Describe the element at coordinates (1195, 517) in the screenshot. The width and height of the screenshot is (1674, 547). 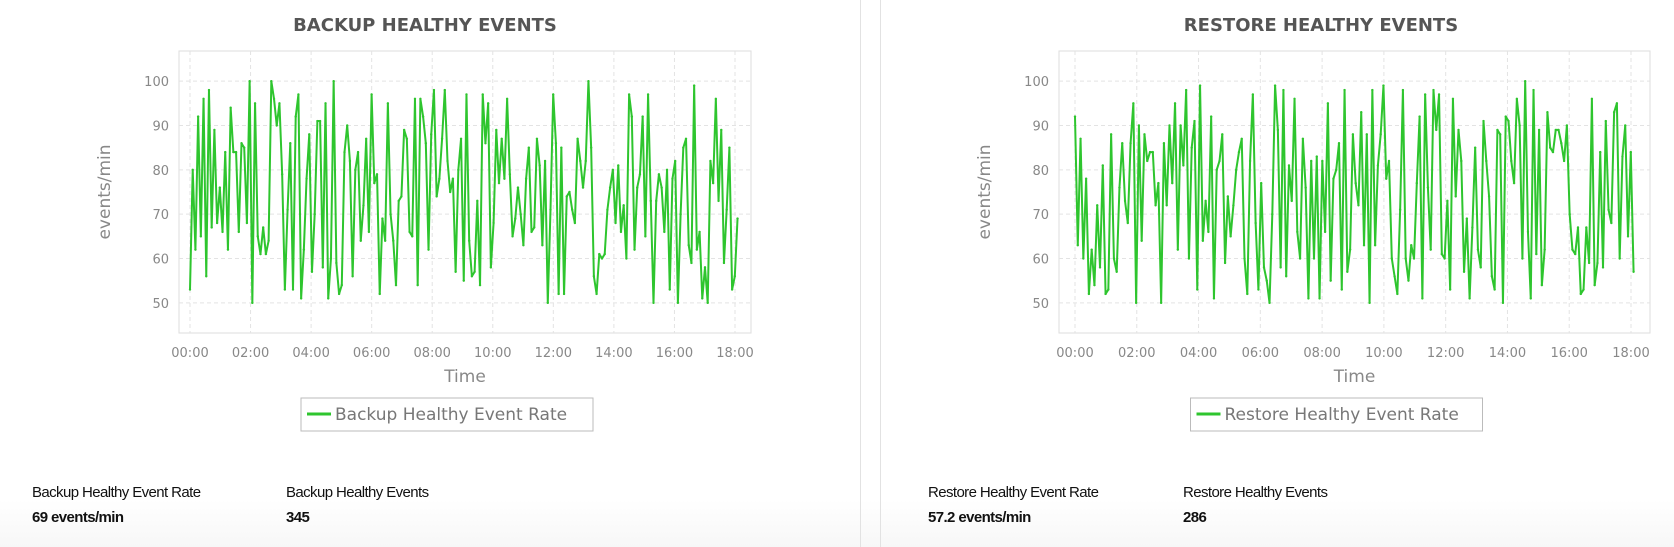
I see `stat-value: 286` at that location.